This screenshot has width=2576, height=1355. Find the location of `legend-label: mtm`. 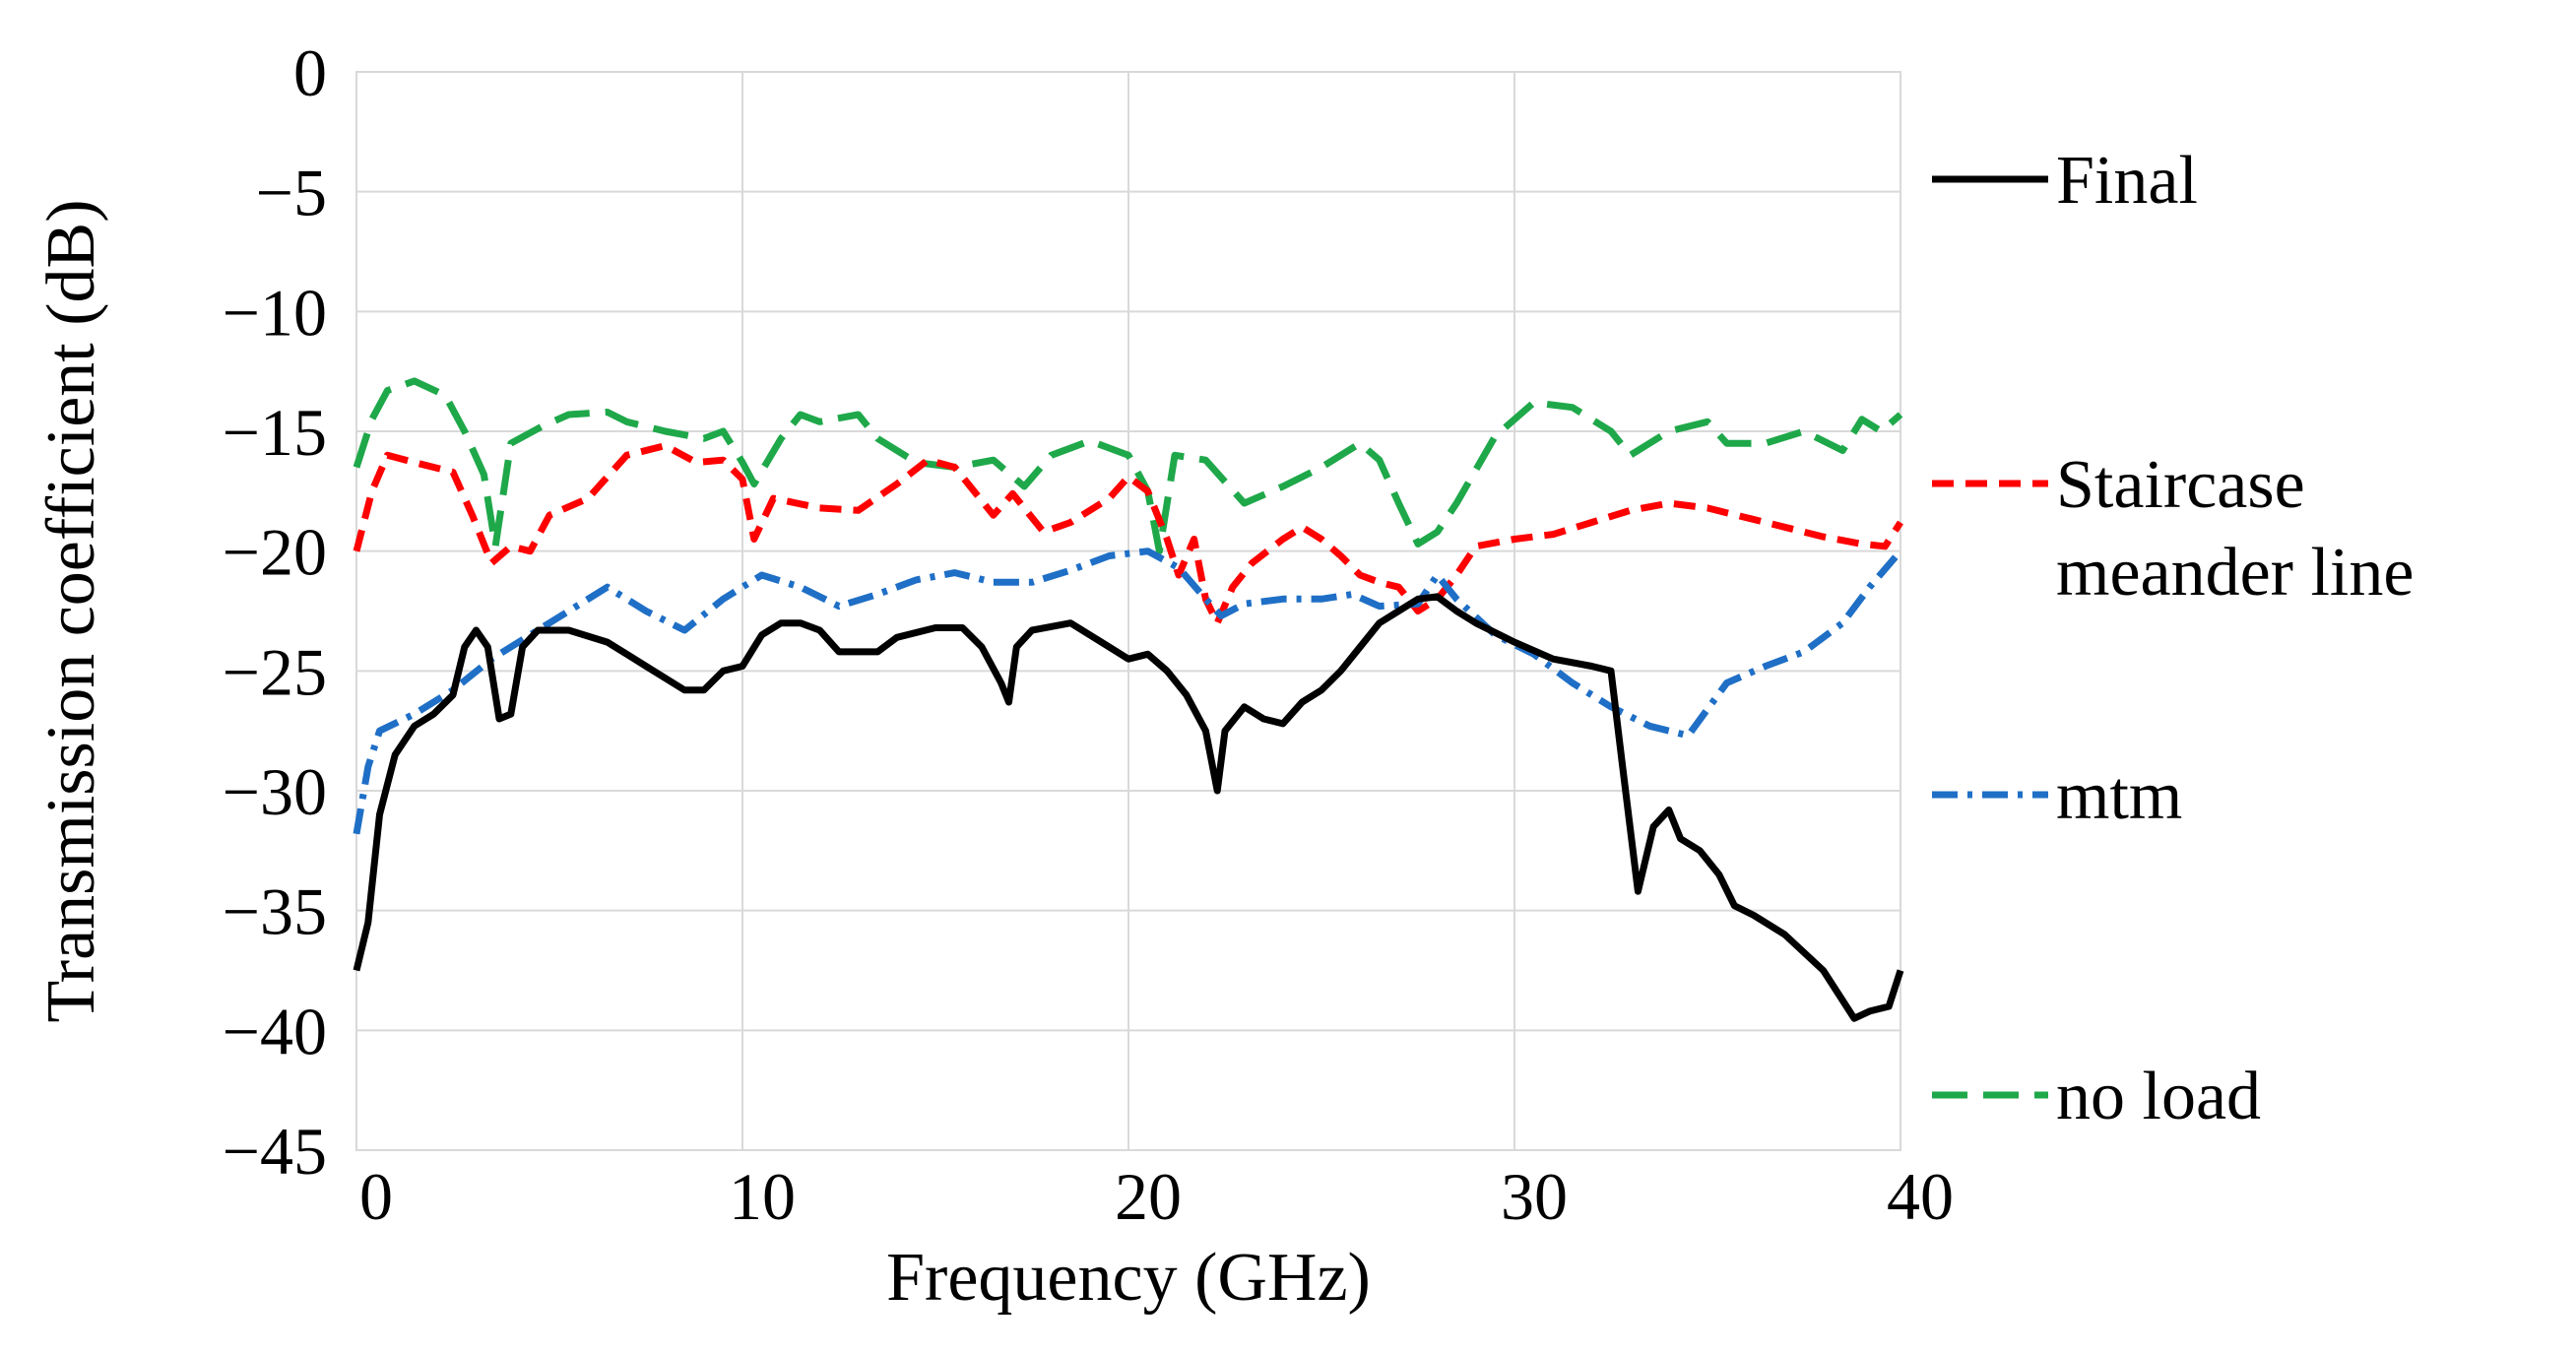

legend-label: mtm is located at coordinates (2119, 796).